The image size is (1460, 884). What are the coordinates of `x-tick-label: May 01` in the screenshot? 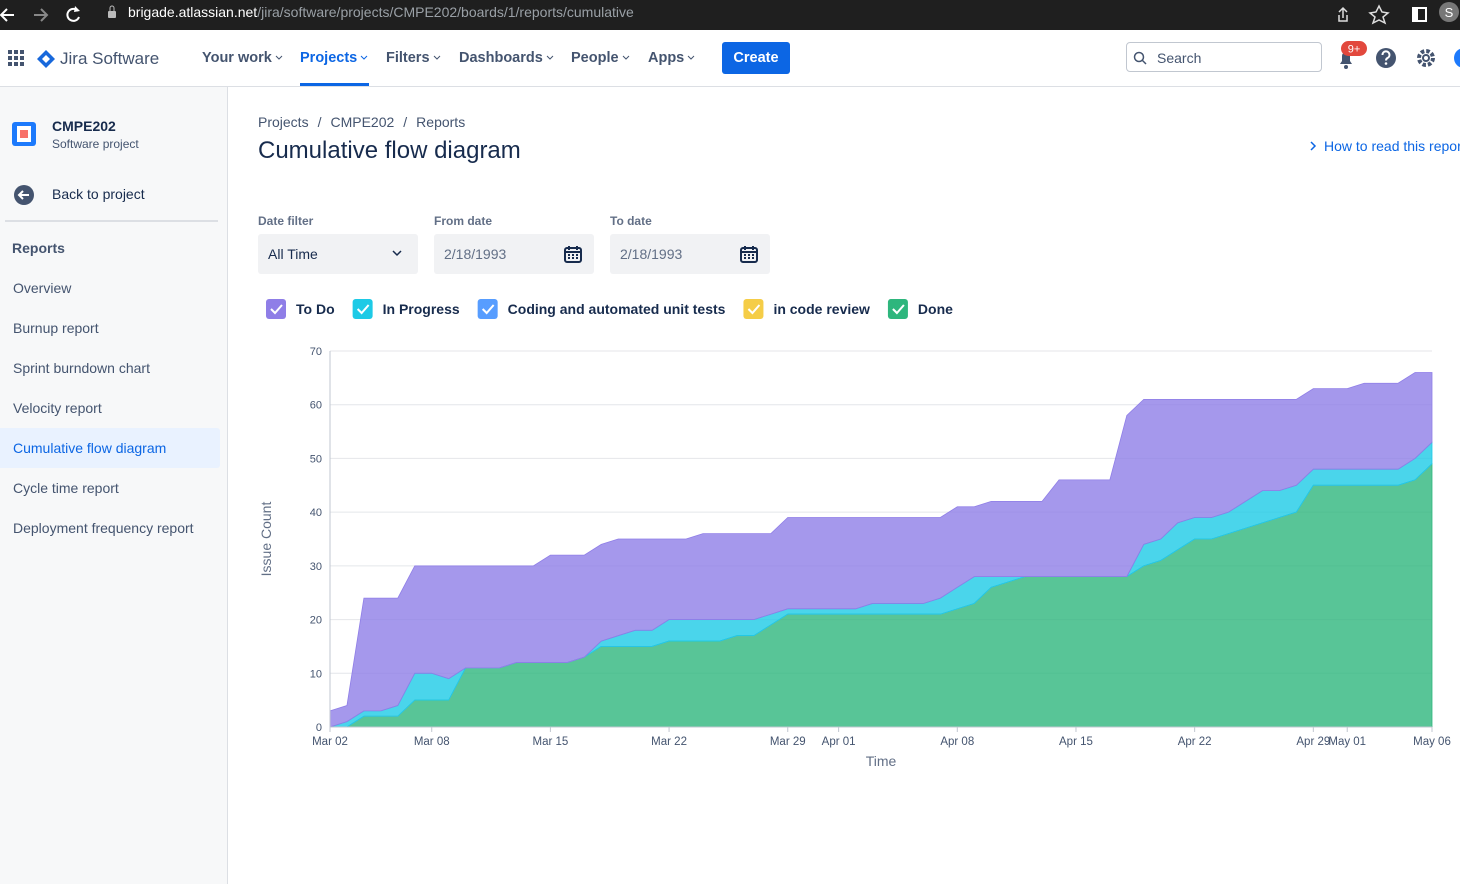 It's located at (1347, 742).